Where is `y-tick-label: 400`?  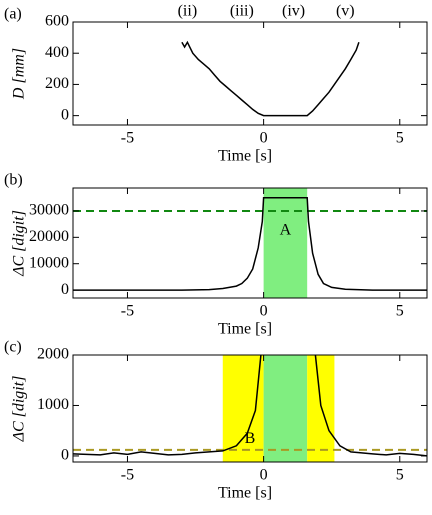 y-tick-label: 400 is located at coordinates (57, 52).